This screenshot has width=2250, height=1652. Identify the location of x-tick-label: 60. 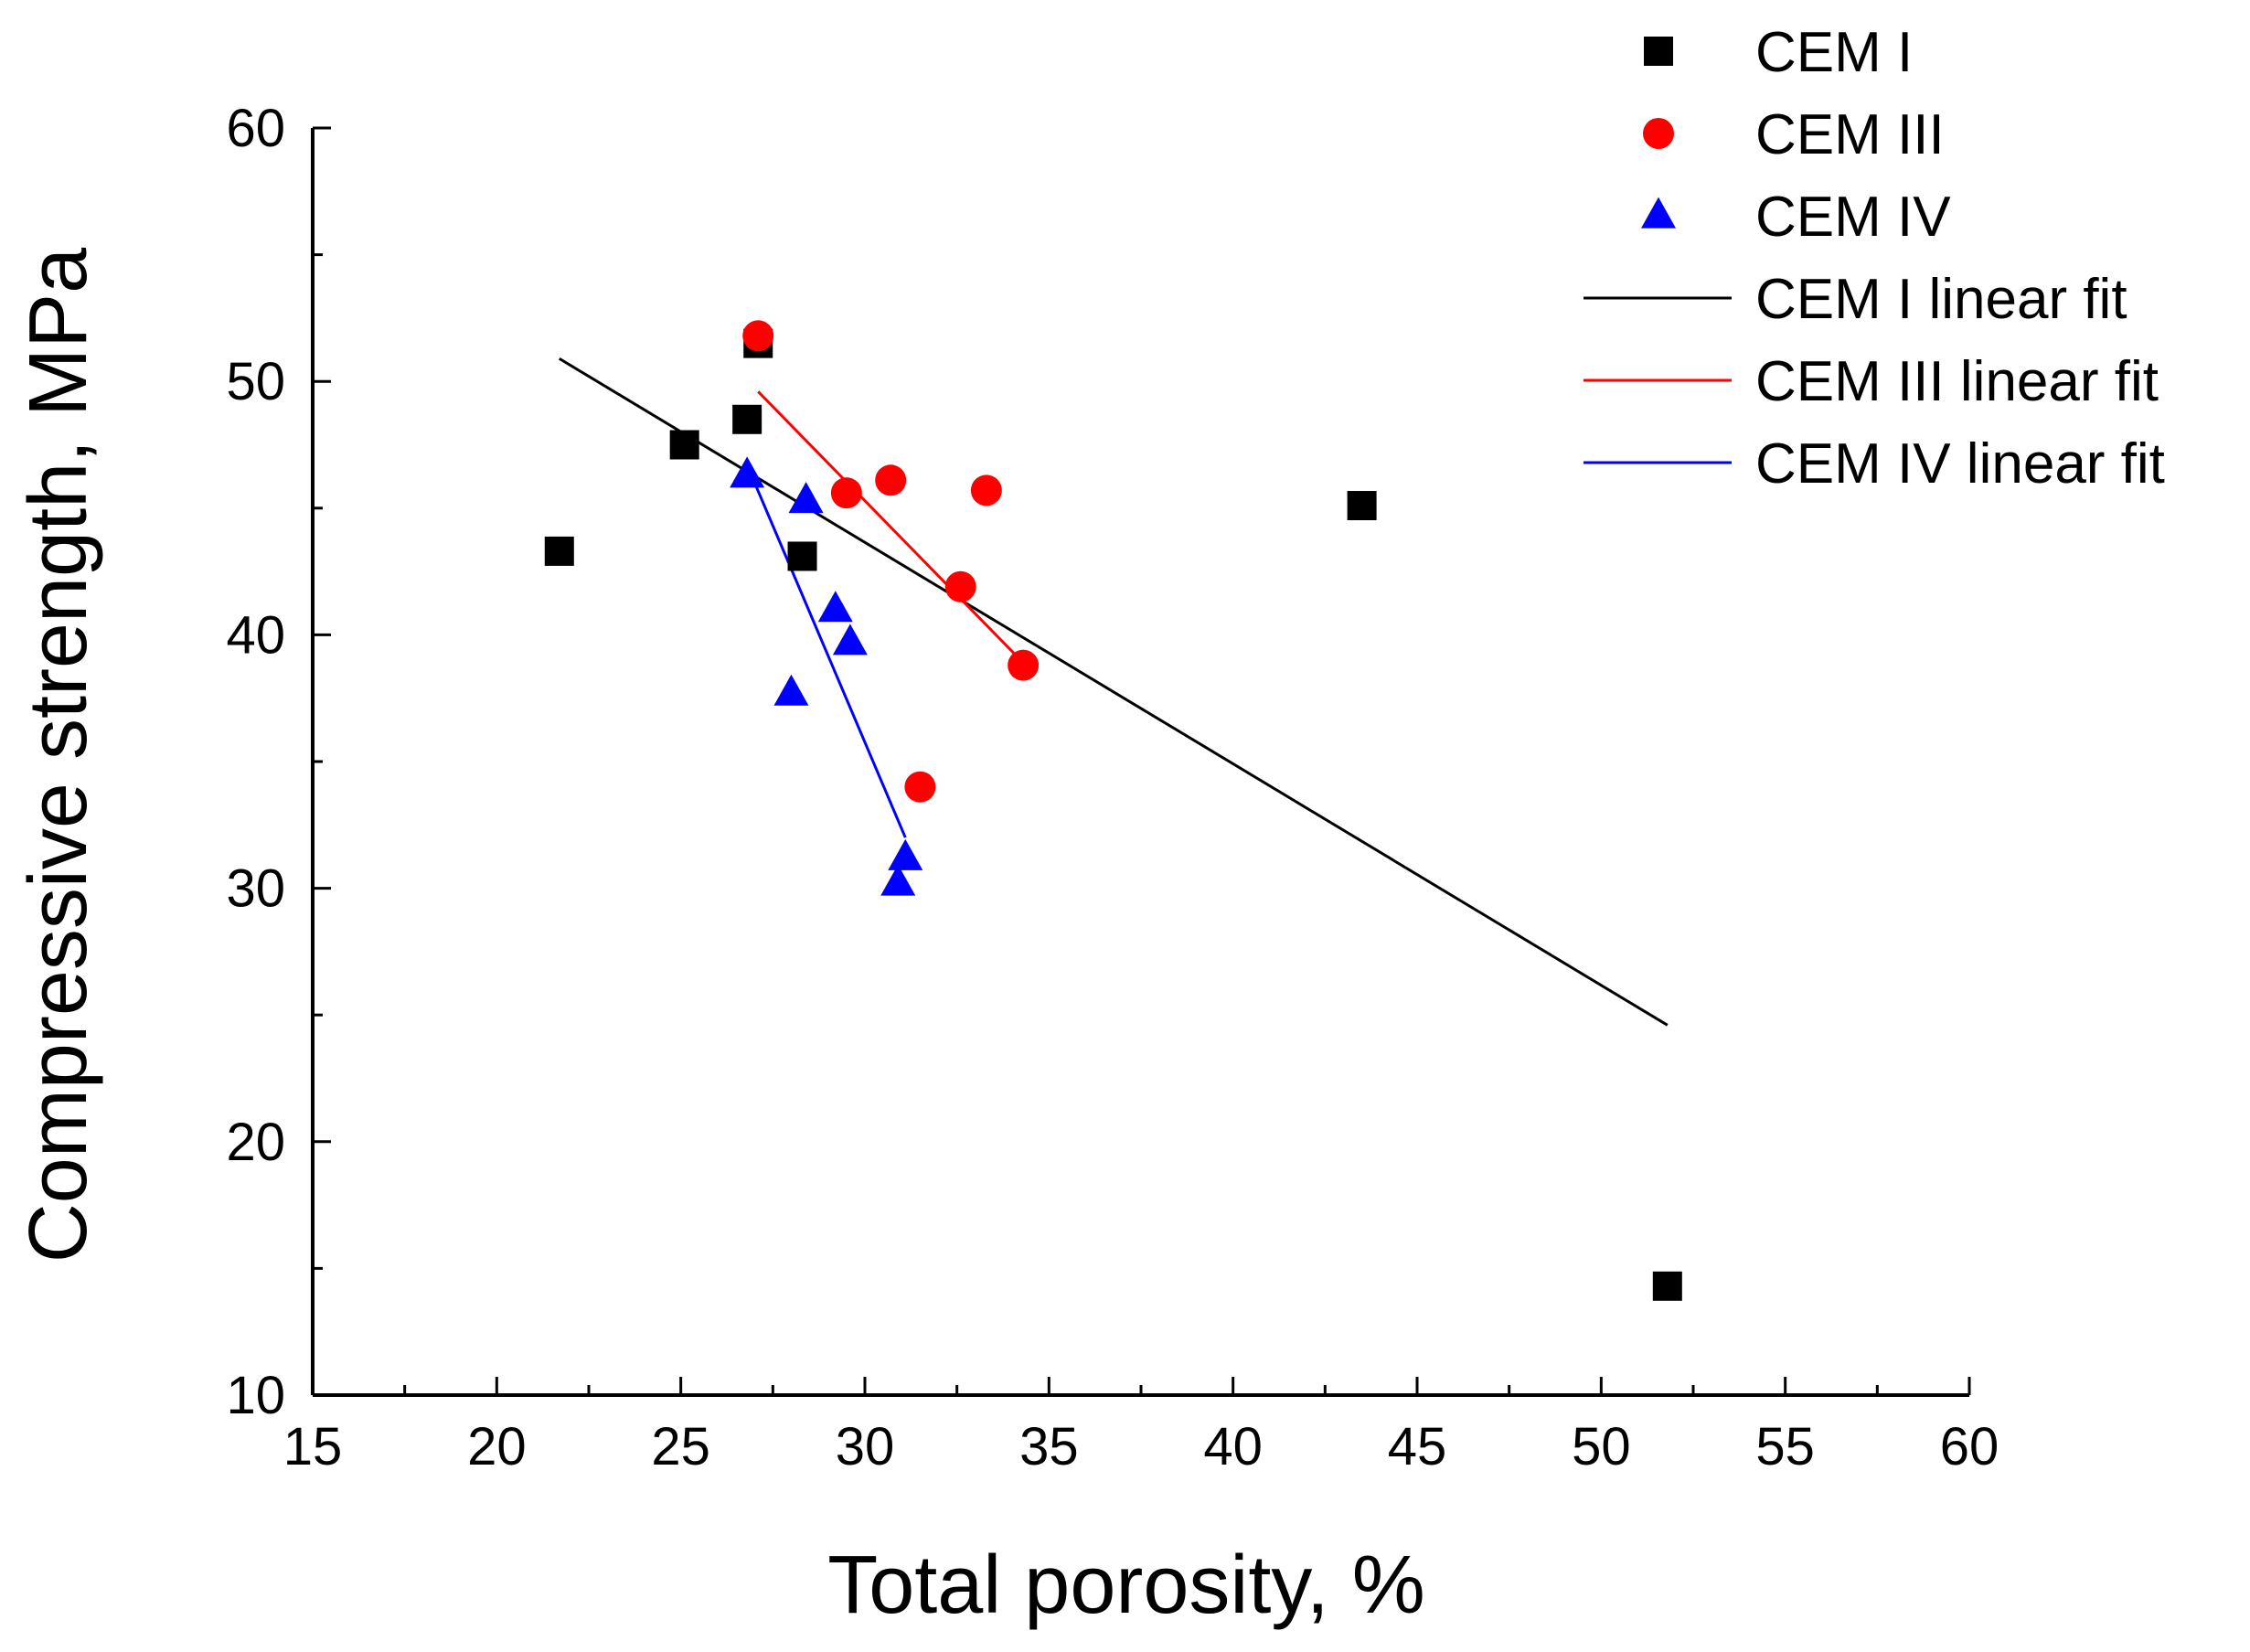
(1969, 1447).